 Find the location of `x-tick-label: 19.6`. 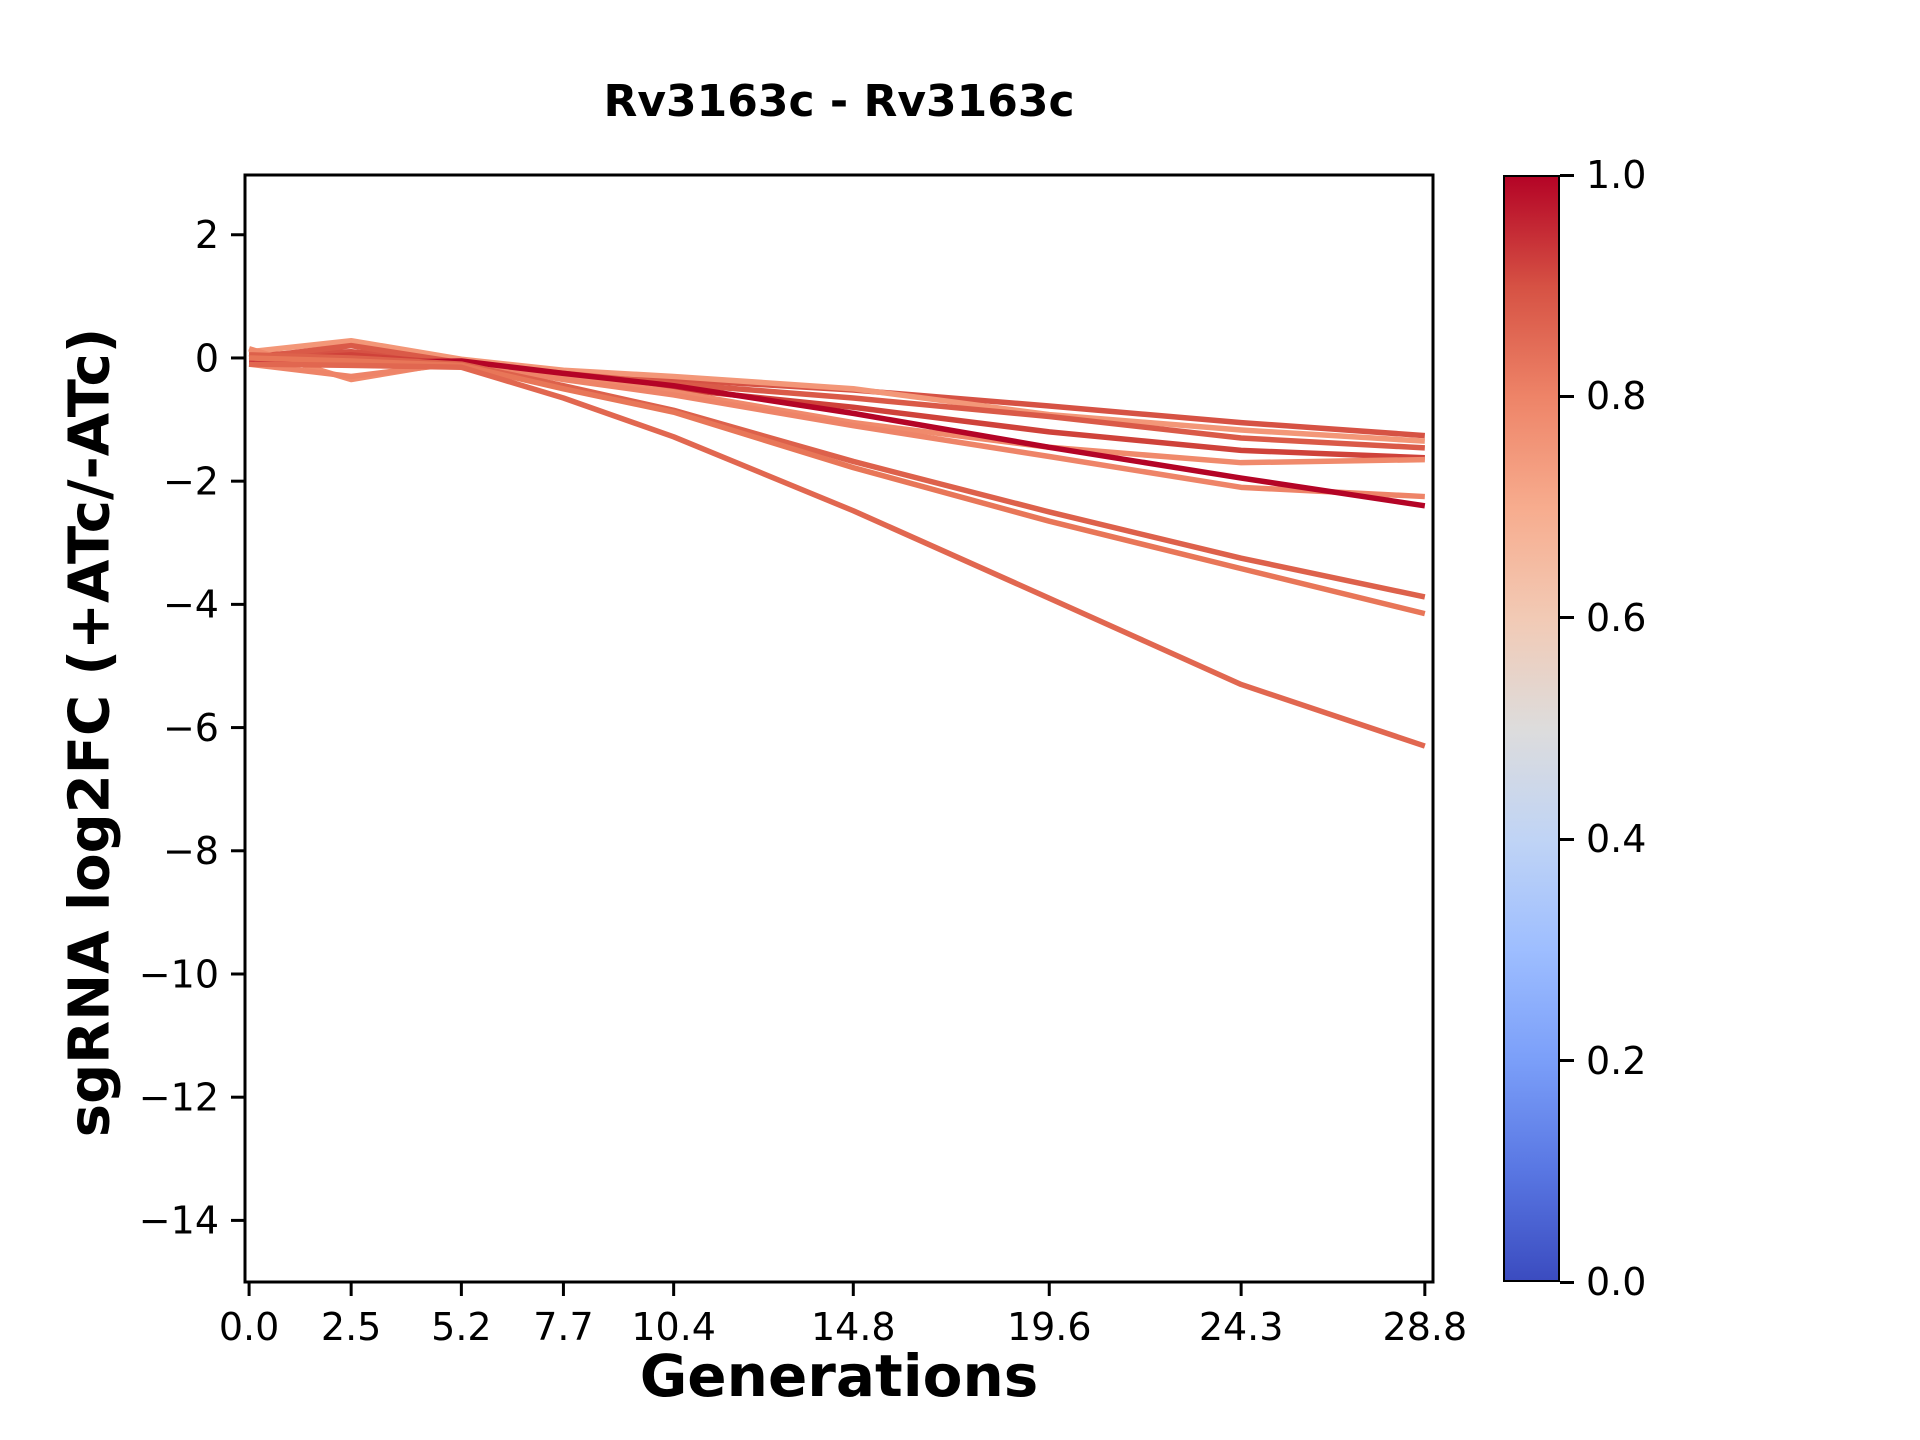

x-tick-label: 19.6 is located at coordinates (1049, 1327).